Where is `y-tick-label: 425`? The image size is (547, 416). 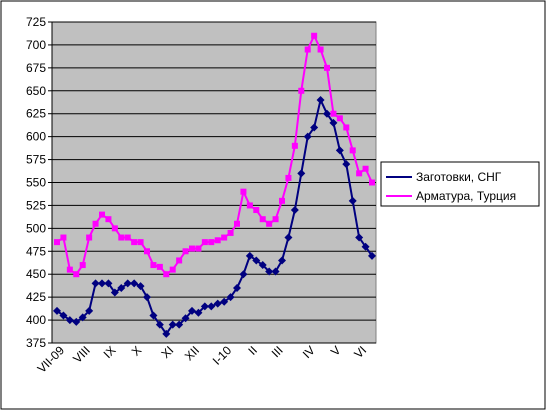 y-tick-label: 425 is located at coordinates (36, 297).